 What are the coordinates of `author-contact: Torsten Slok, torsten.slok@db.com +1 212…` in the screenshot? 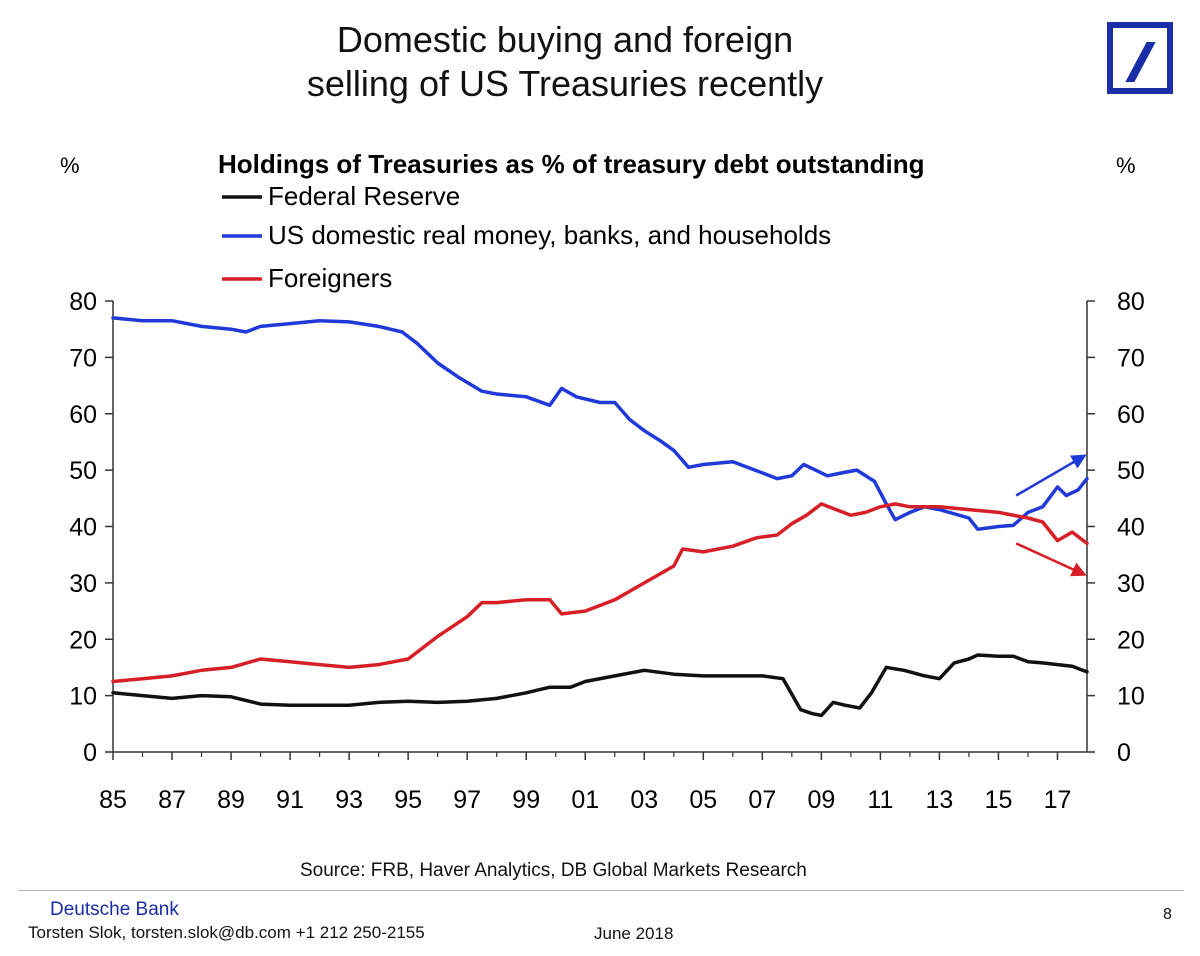 It's located at (226, 932).